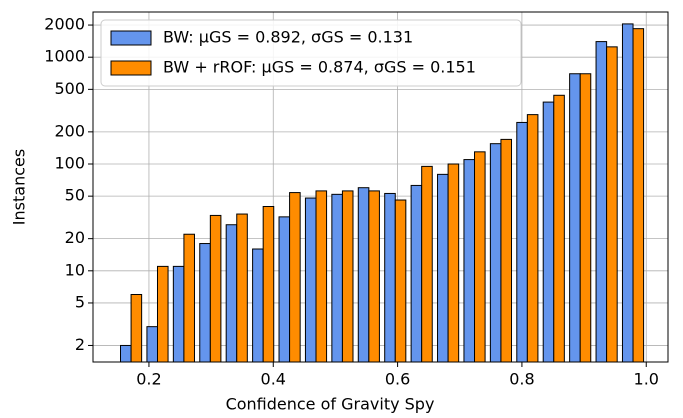  What do you see at coordinates (319, 67) in the screenshot?
I see `legend-label: BW + rROF: μGS = 0.874, σGS = 0.151` at bounding box center [319, 67].